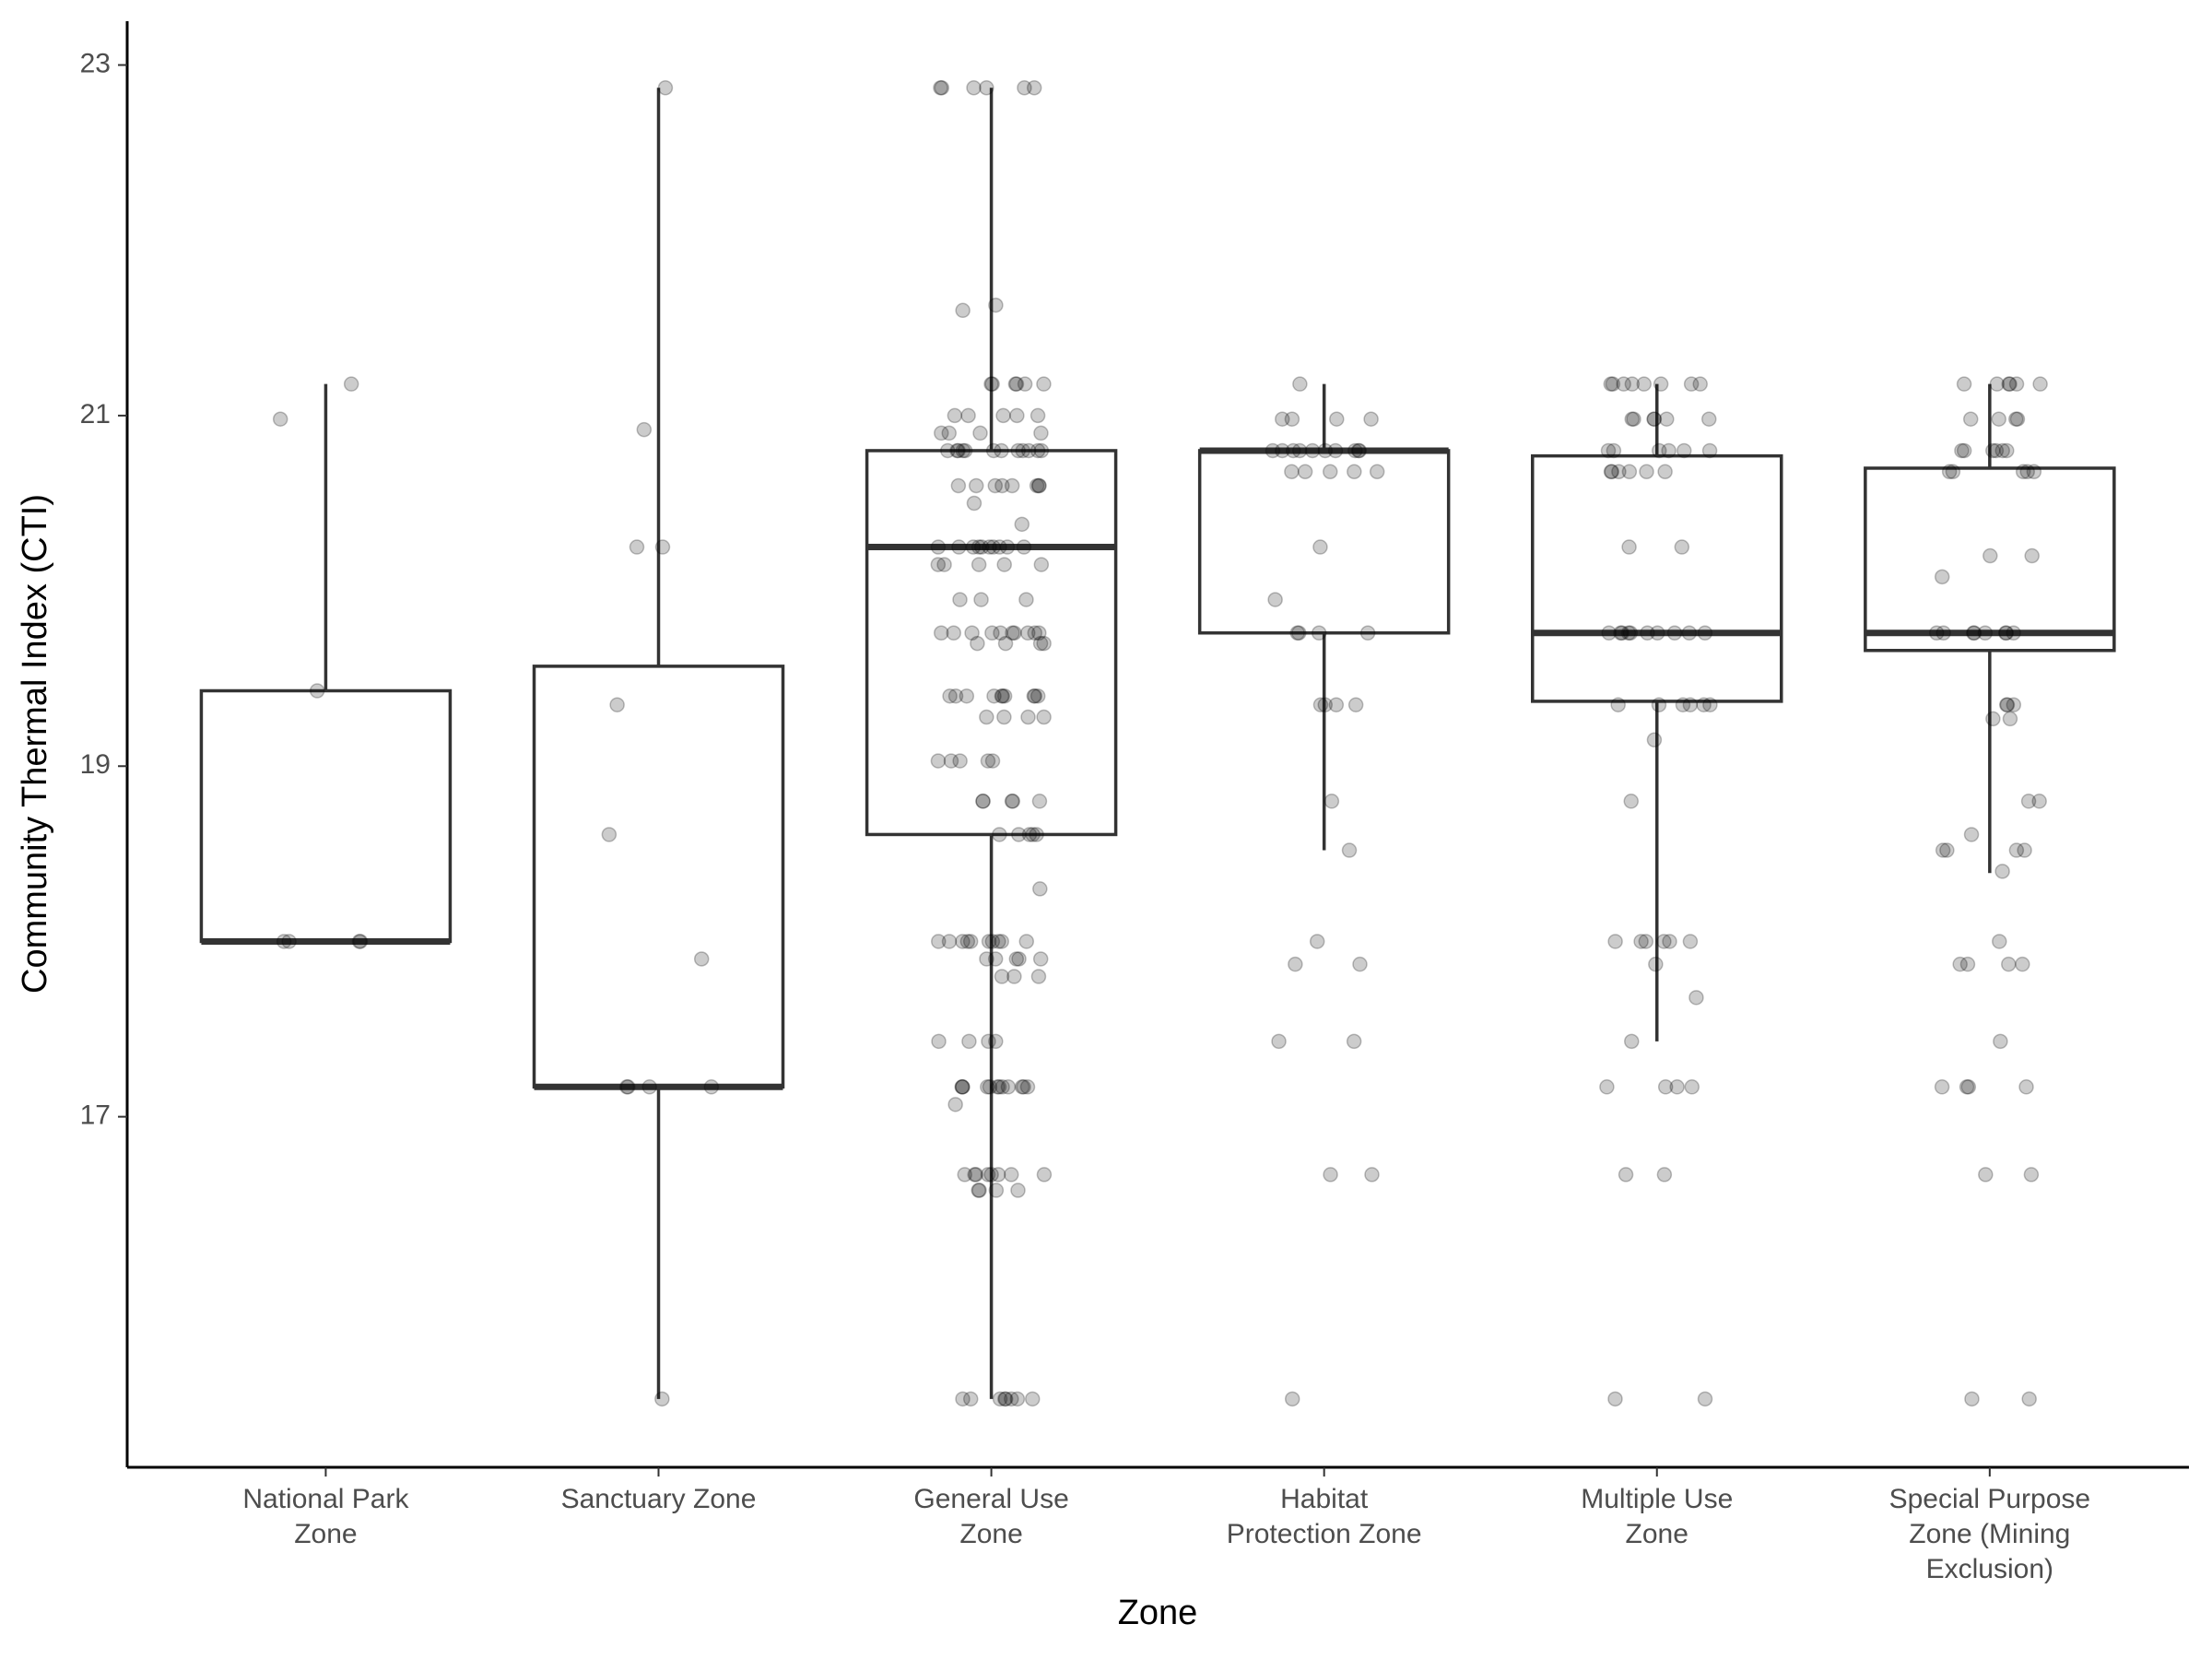 Image resolution: width=2212 pixels, height=1659 pixels. What do you see at coordinates (95, 1115) in the screenshot?
I see `y-tick-label: 17` at bounding box center [95, 1115].